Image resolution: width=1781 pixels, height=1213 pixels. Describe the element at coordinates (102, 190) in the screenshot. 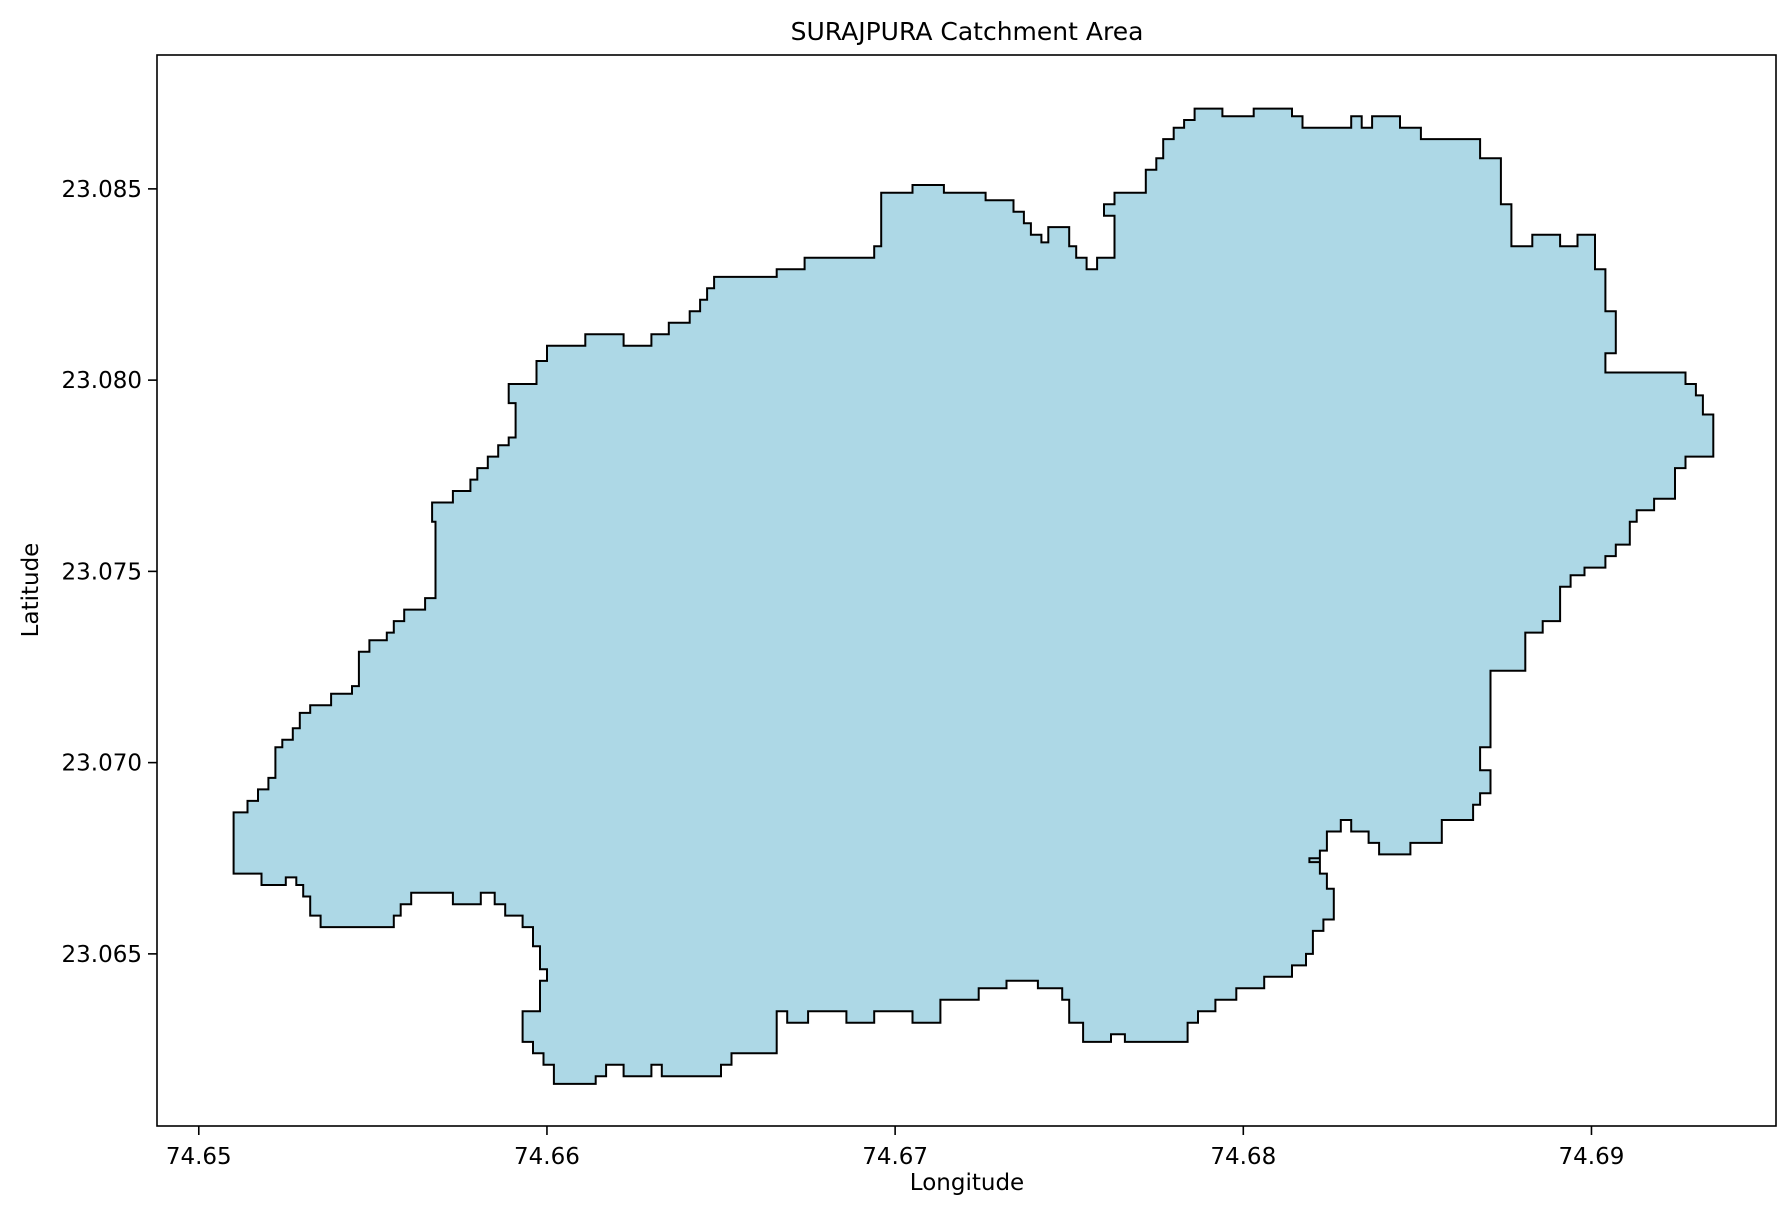

I see `y-tick-label: 23.085` at that location.